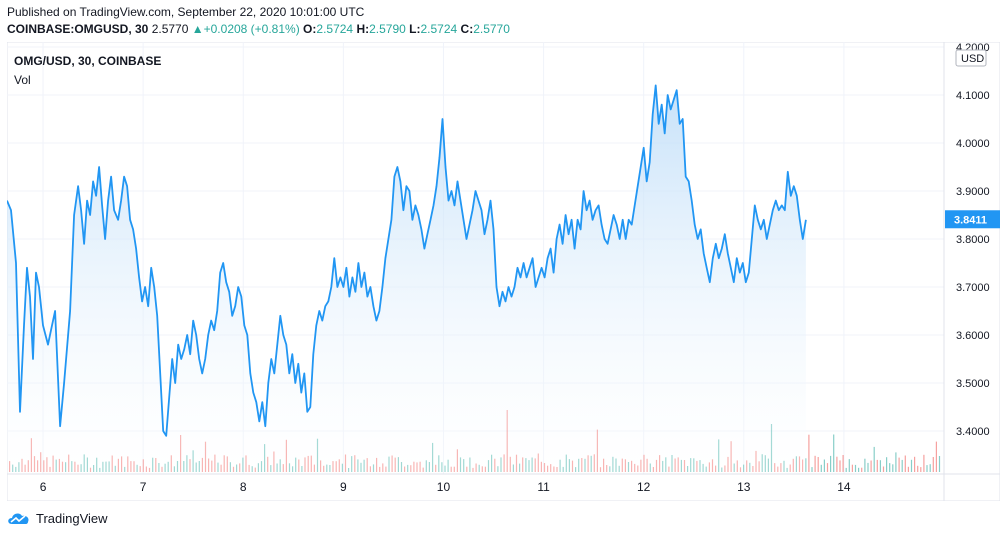 The height and width of the screenshot is (537, 1006). What do you see at coordinates (310, 29) in the screenshot?
I see `open-label: O:` at bounding box center [310, 29].